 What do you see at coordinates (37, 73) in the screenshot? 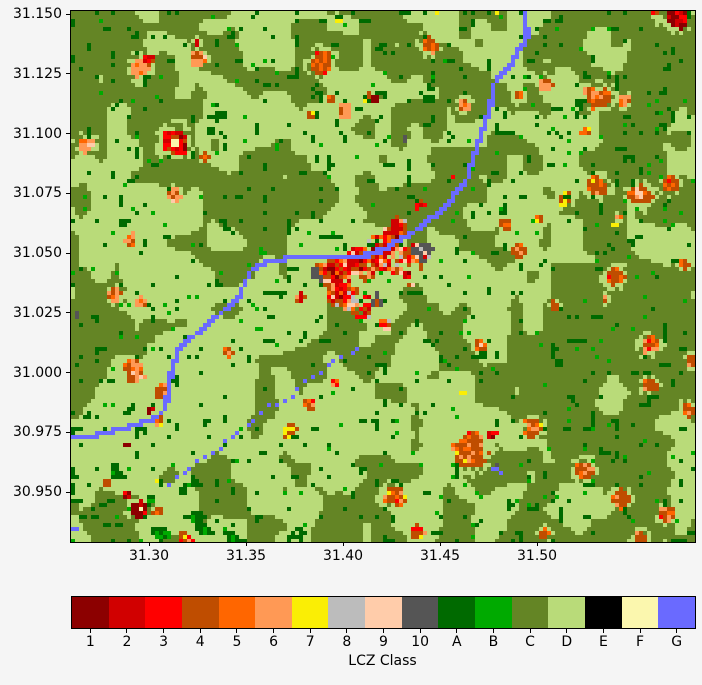
I see `y-tick-label: 31.125` at bounding box center [37, 73].